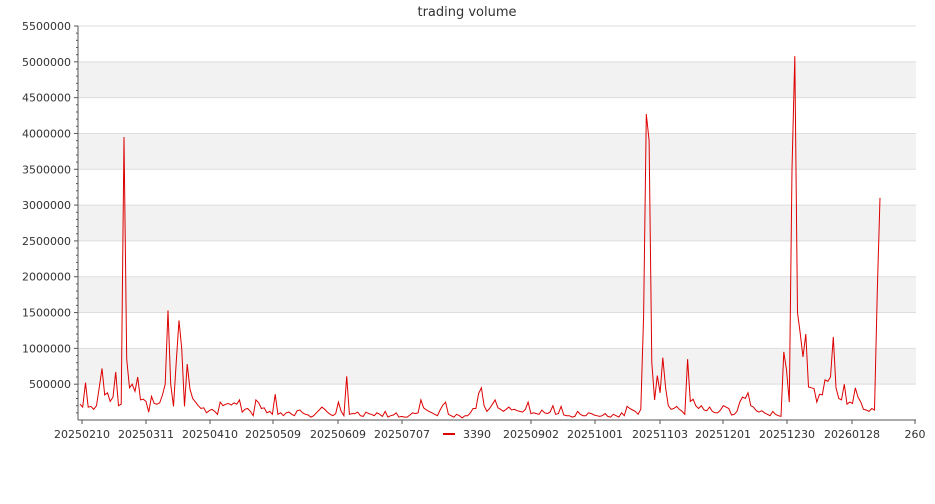 The height and width of the screenshot is (504, 935). Describe the element at coordinates (402, 434) in the screenshot. I see `x-tick-label: 20250707` at that location.